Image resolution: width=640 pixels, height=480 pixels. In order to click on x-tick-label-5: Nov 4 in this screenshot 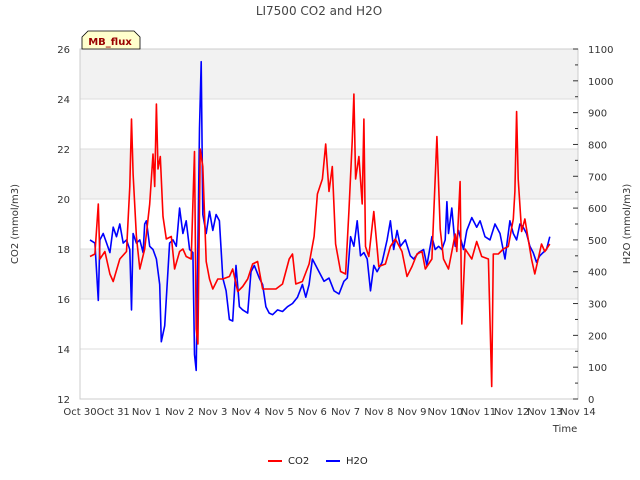, I will do `click(245, 412)`.